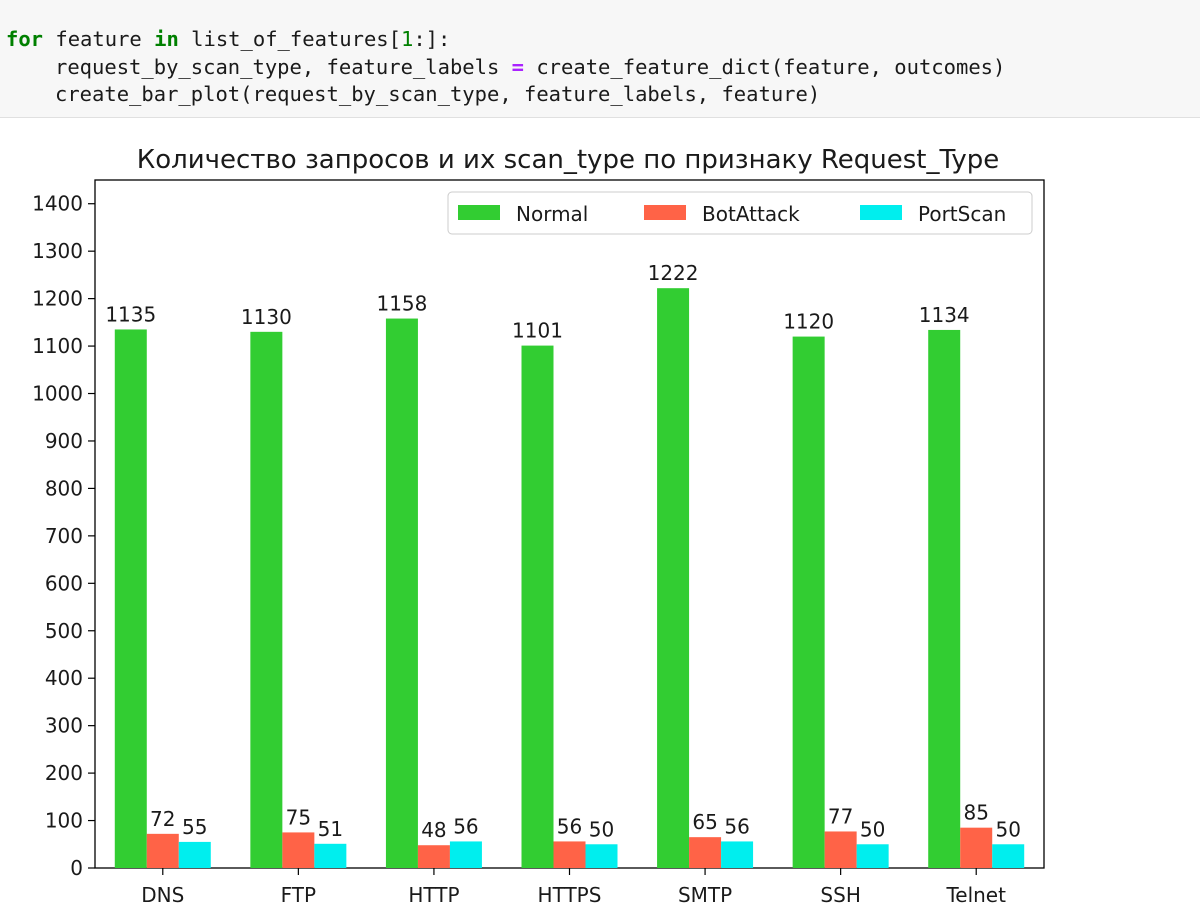 This screenshot has height=922, width=1200. What do you see at coordinates (64, 488) in the screenshot?
I see `y-tick-label: 800` at bounding box center [64, 488].